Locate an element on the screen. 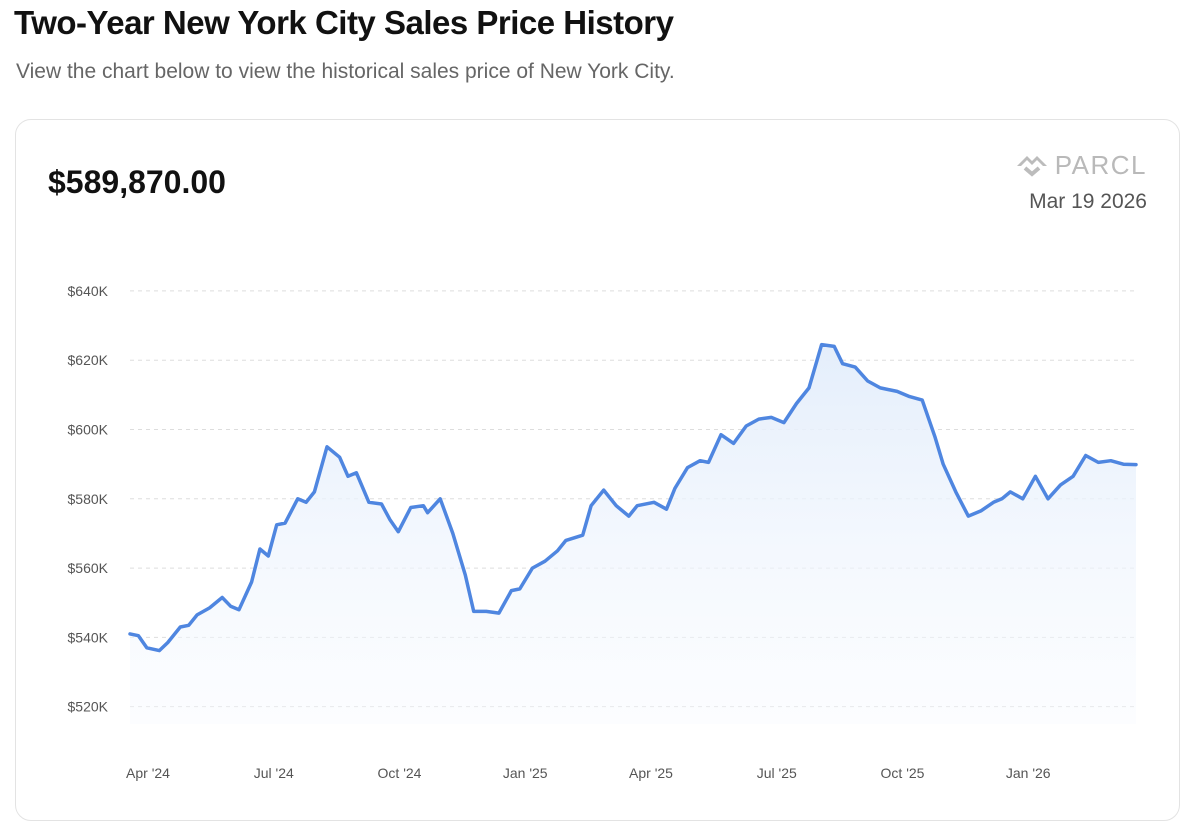 The width and height of the screenshot is (1200, 821). x-tick-label: Jan '25 is located at coordinates (525, 773).